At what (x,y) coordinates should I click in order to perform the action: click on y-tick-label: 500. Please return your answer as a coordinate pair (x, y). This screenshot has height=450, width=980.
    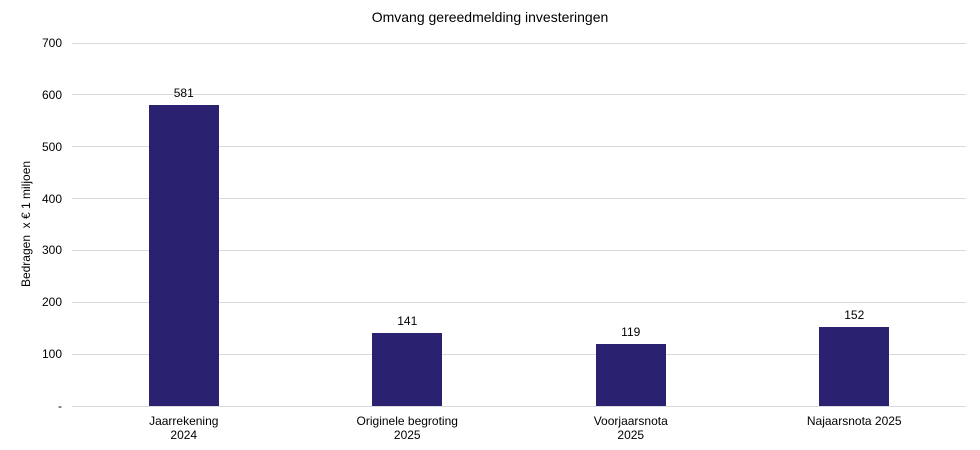
    Looking at the image, I should click on (51, 146).